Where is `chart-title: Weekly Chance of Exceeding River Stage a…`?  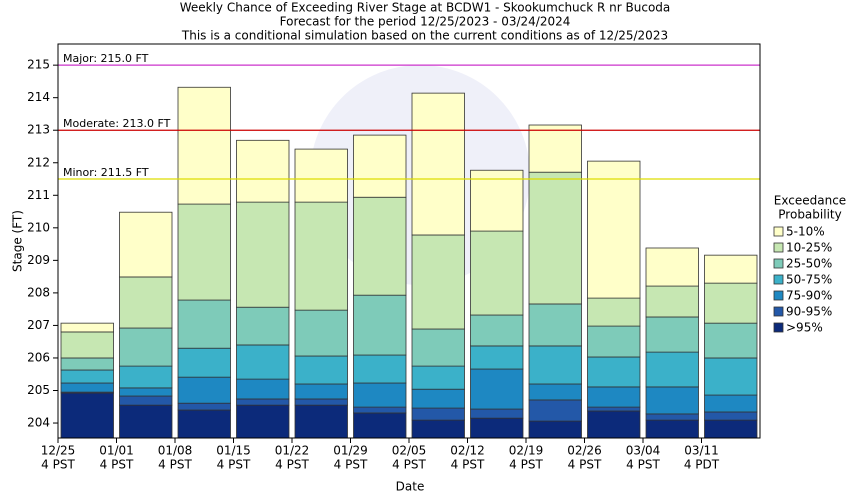 chart-title: Weekly Chance of Exceeding River Stage a… is located at coordinates (425, 8).